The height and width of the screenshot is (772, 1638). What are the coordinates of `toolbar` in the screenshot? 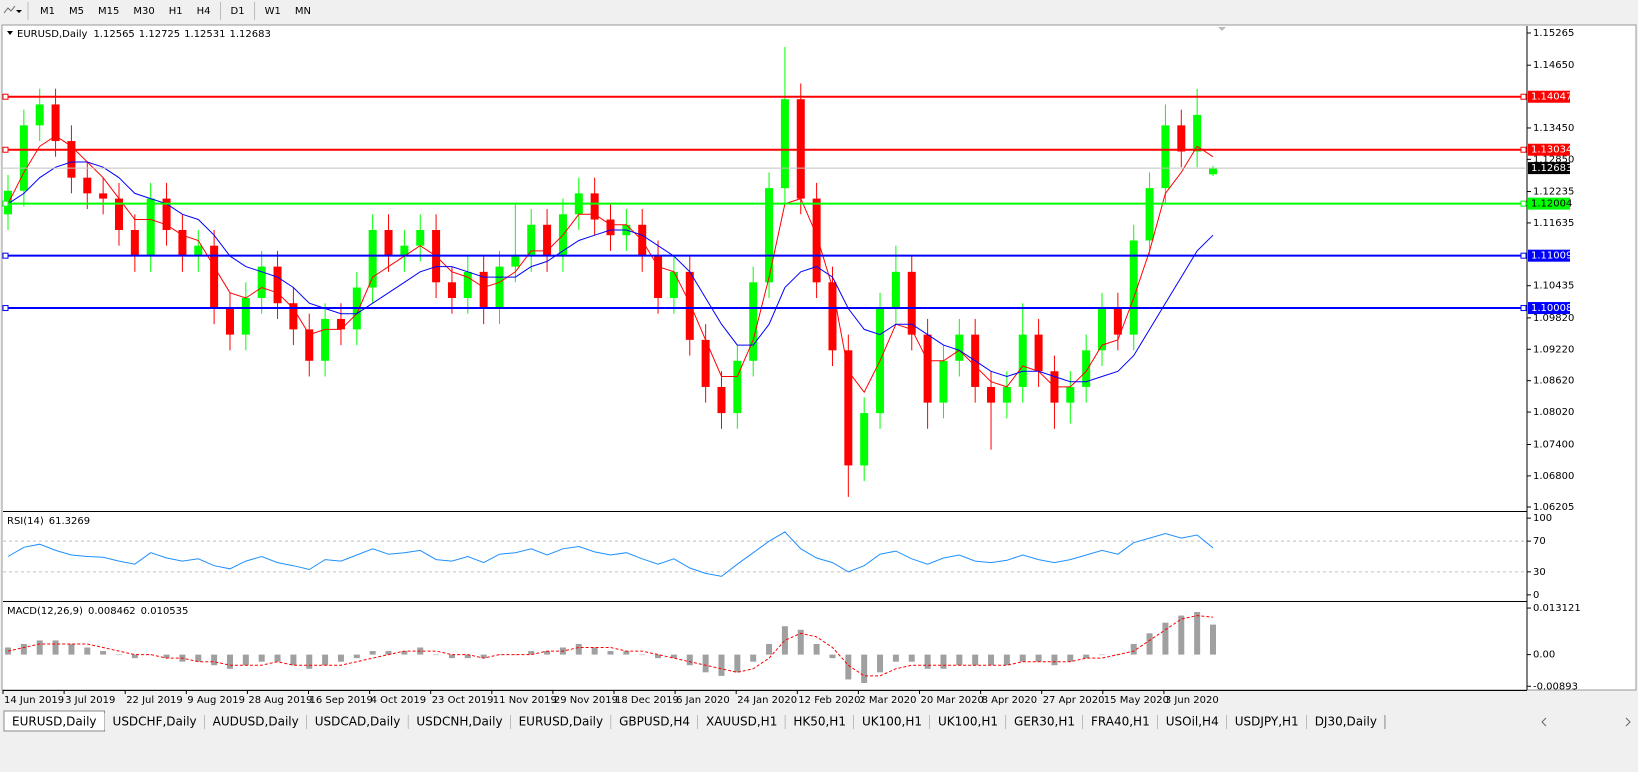 It's located at (819, 11).